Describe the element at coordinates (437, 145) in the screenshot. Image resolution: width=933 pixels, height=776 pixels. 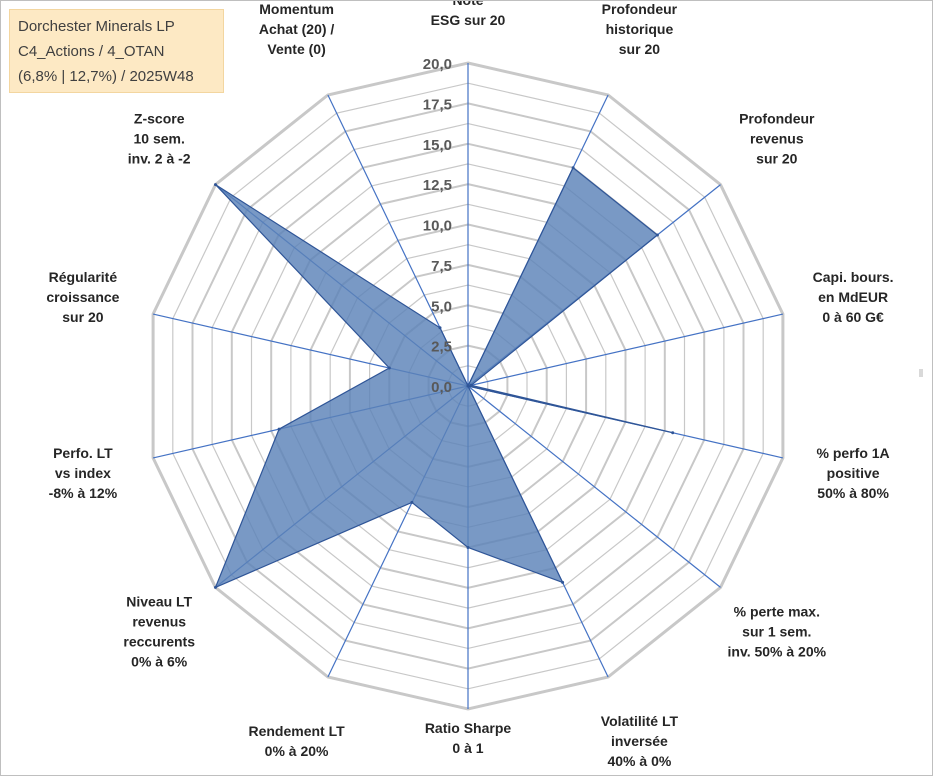
I see `tick-label: 15,0` at that location.